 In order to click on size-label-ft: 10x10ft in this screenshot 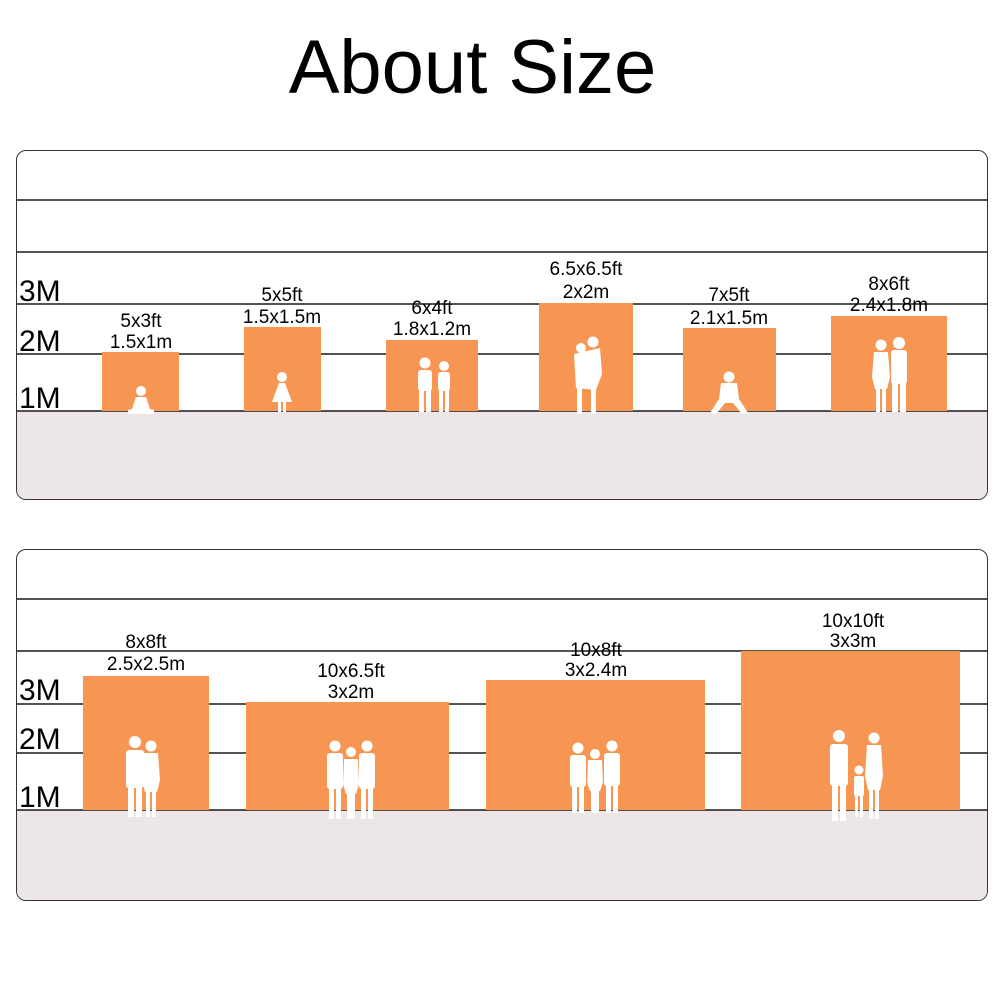, I will do `click(853, 621)`.